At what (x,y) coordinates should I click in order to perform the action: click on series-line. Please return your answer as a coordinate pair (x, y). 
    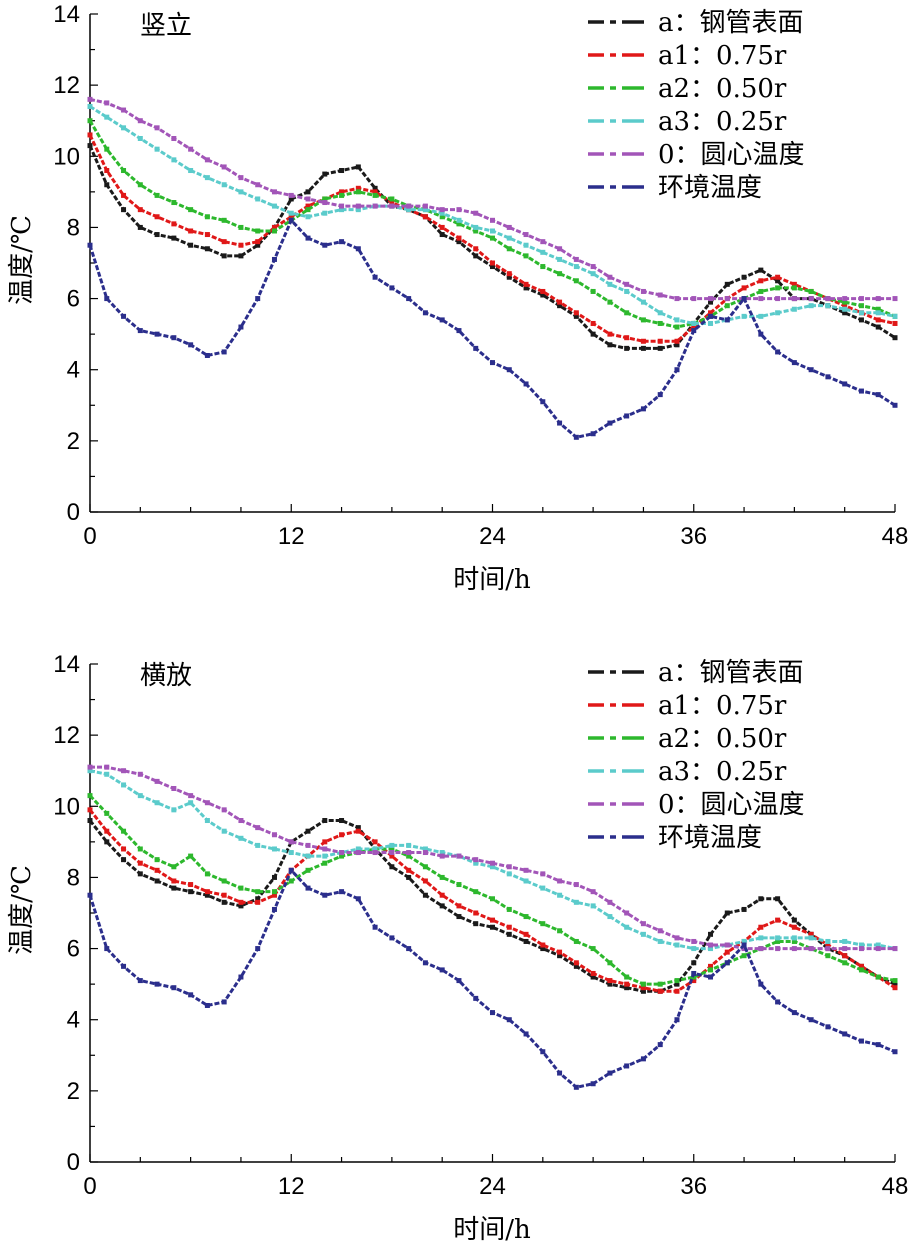
    Looking at the image, I should click on (492, 247).